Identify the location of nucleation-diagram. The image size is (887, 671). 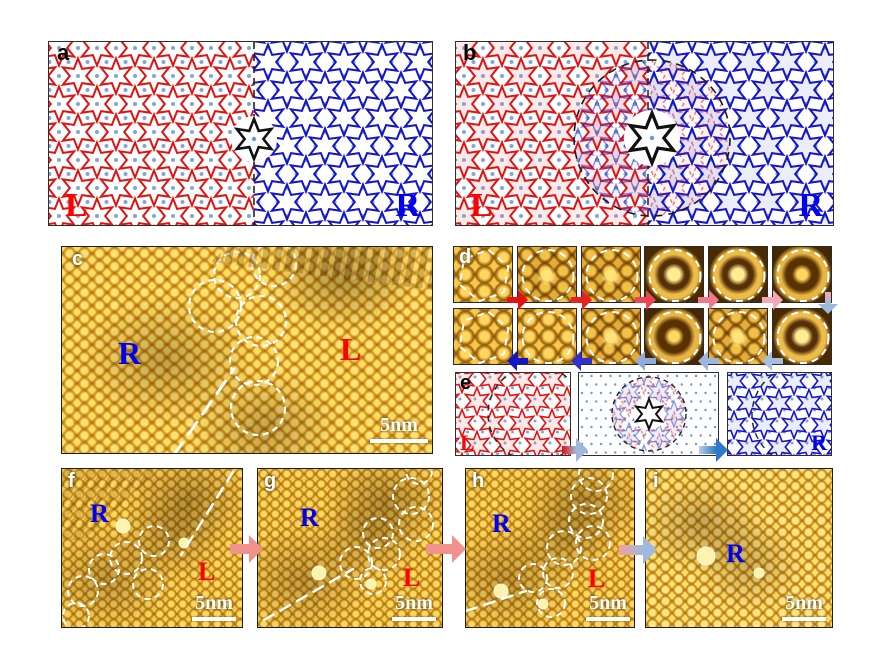
(648, 414).